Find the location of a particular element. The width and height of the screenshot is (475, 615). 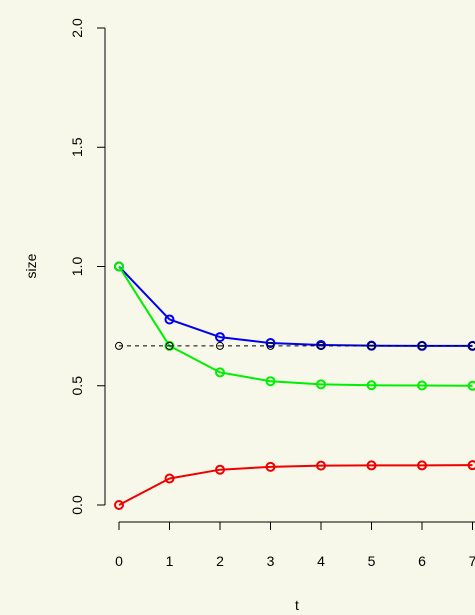

x-tick-label: 3 is located at coordinates (271, 561).